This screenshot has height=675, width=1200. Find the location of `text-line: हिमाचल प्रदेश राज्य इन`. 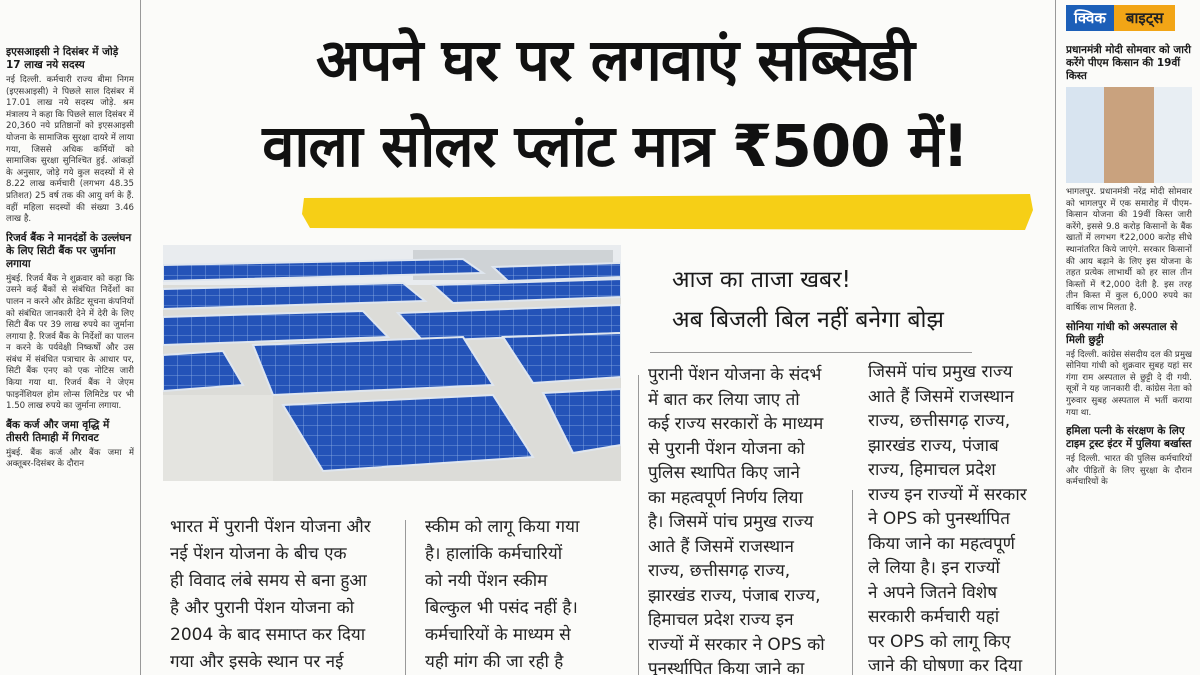

text-line: हिमाचल प्रदेश राज्य इन is located at coordinates (721, 620).